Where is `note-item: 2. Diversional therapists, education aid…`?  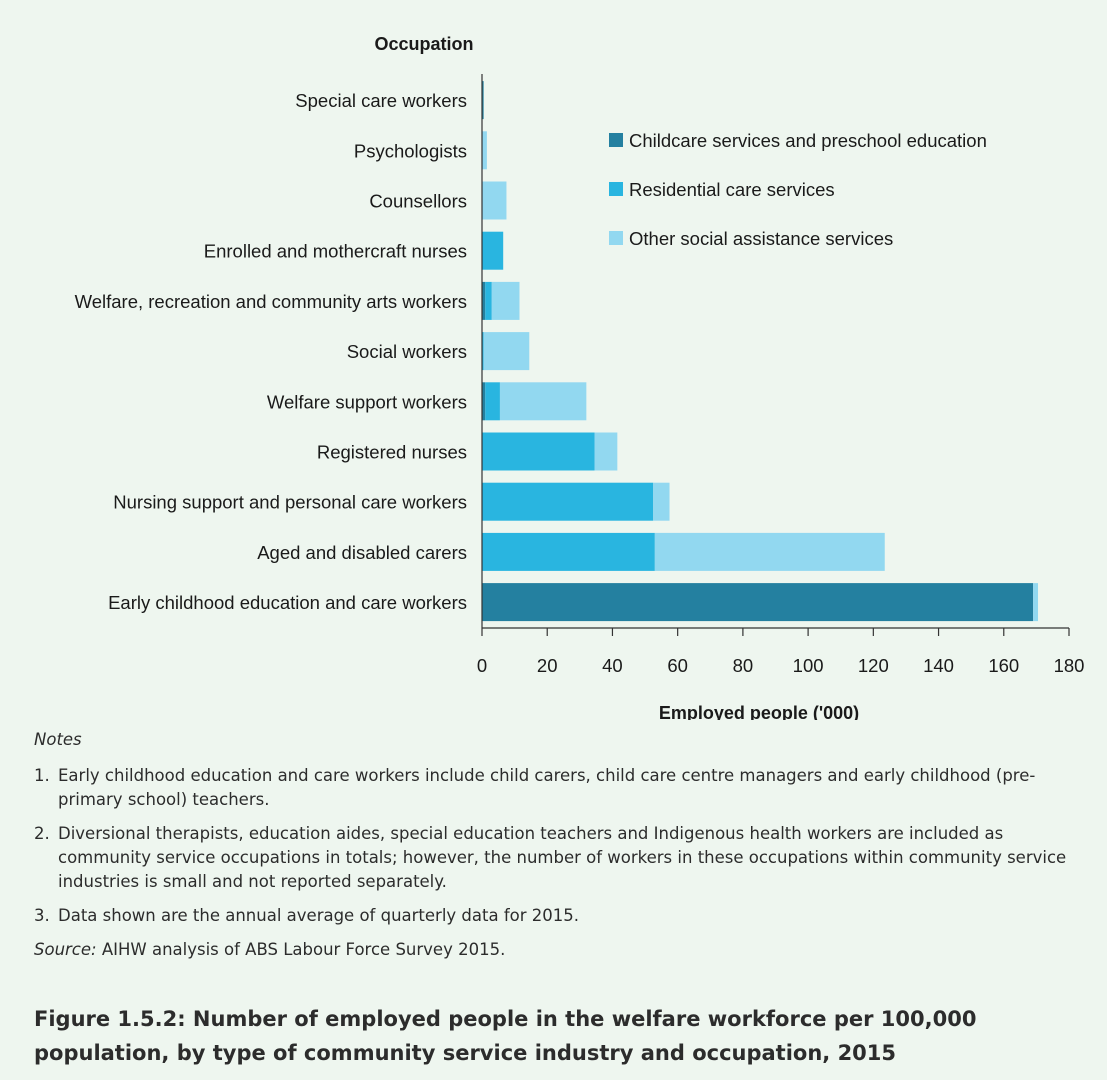 note-item: 2. Diversional therapists, education aid… is located at coordinates (564, 858).